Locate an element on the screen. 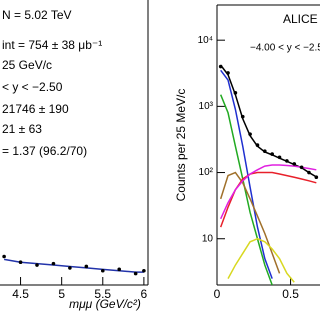 The height and width of the screenshot is (320, 320). annotation: int = 754 ± 38 μb⁻¹ is located at coordinates (52, 45).